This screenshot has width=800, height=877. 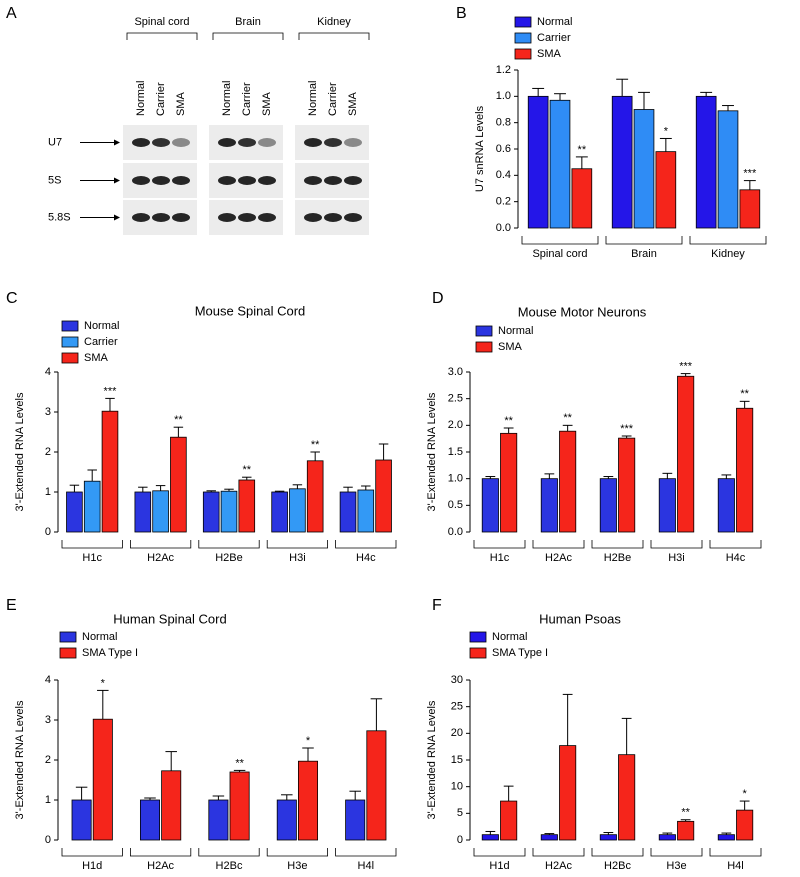 What do you see at coordinates (503, 123) in the screenshot?
I see `y-tick-label: 0.8` at bounding box center [503, 123].